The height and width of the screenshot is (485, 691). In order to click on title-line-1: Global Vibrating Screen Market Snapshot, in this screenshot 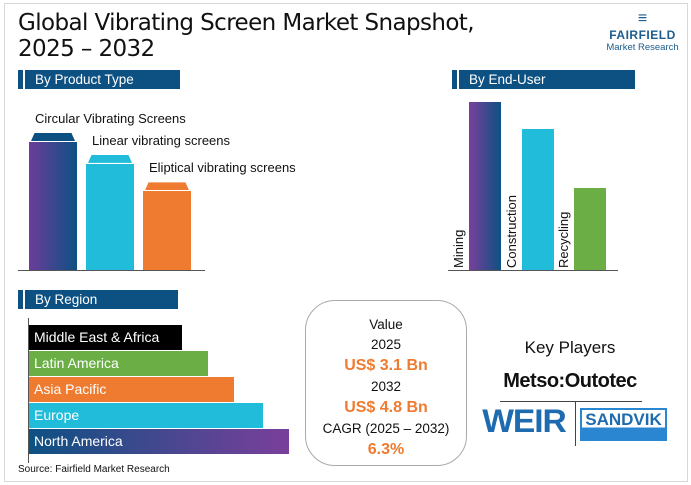, I will do `click(246, 23)`.